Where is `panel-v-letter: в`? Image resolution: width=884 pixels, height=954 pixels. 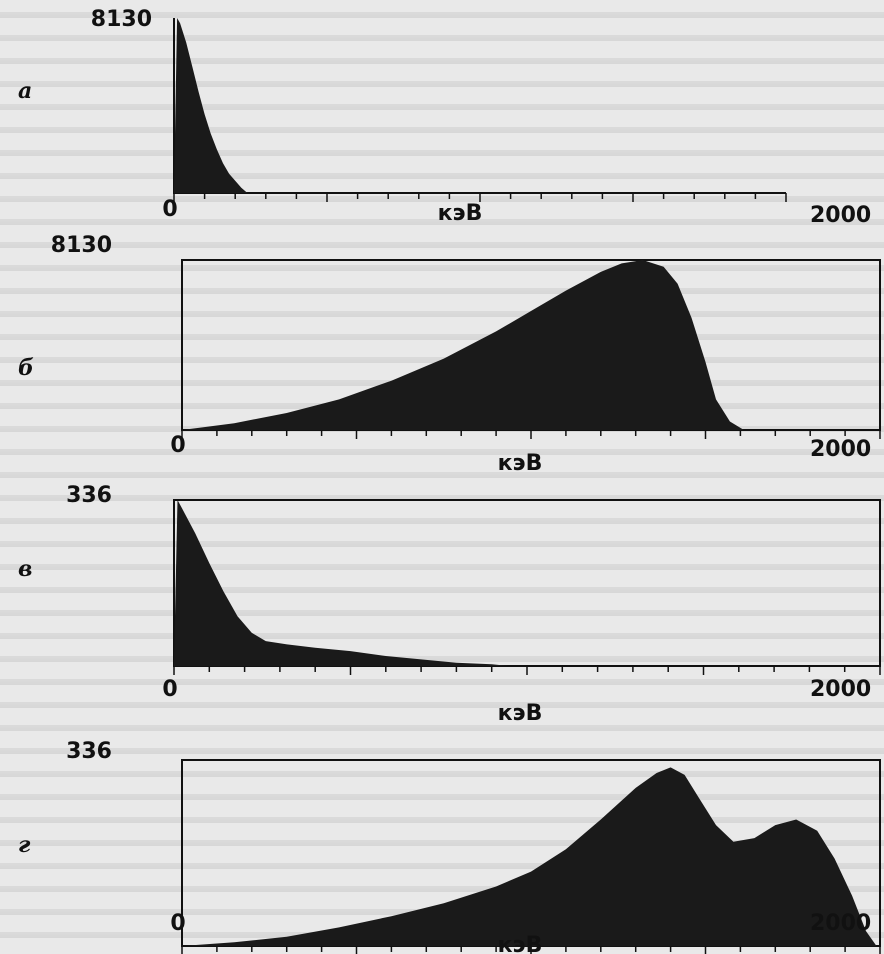
panel-v-letter: в is located at coordinates (25, 569).